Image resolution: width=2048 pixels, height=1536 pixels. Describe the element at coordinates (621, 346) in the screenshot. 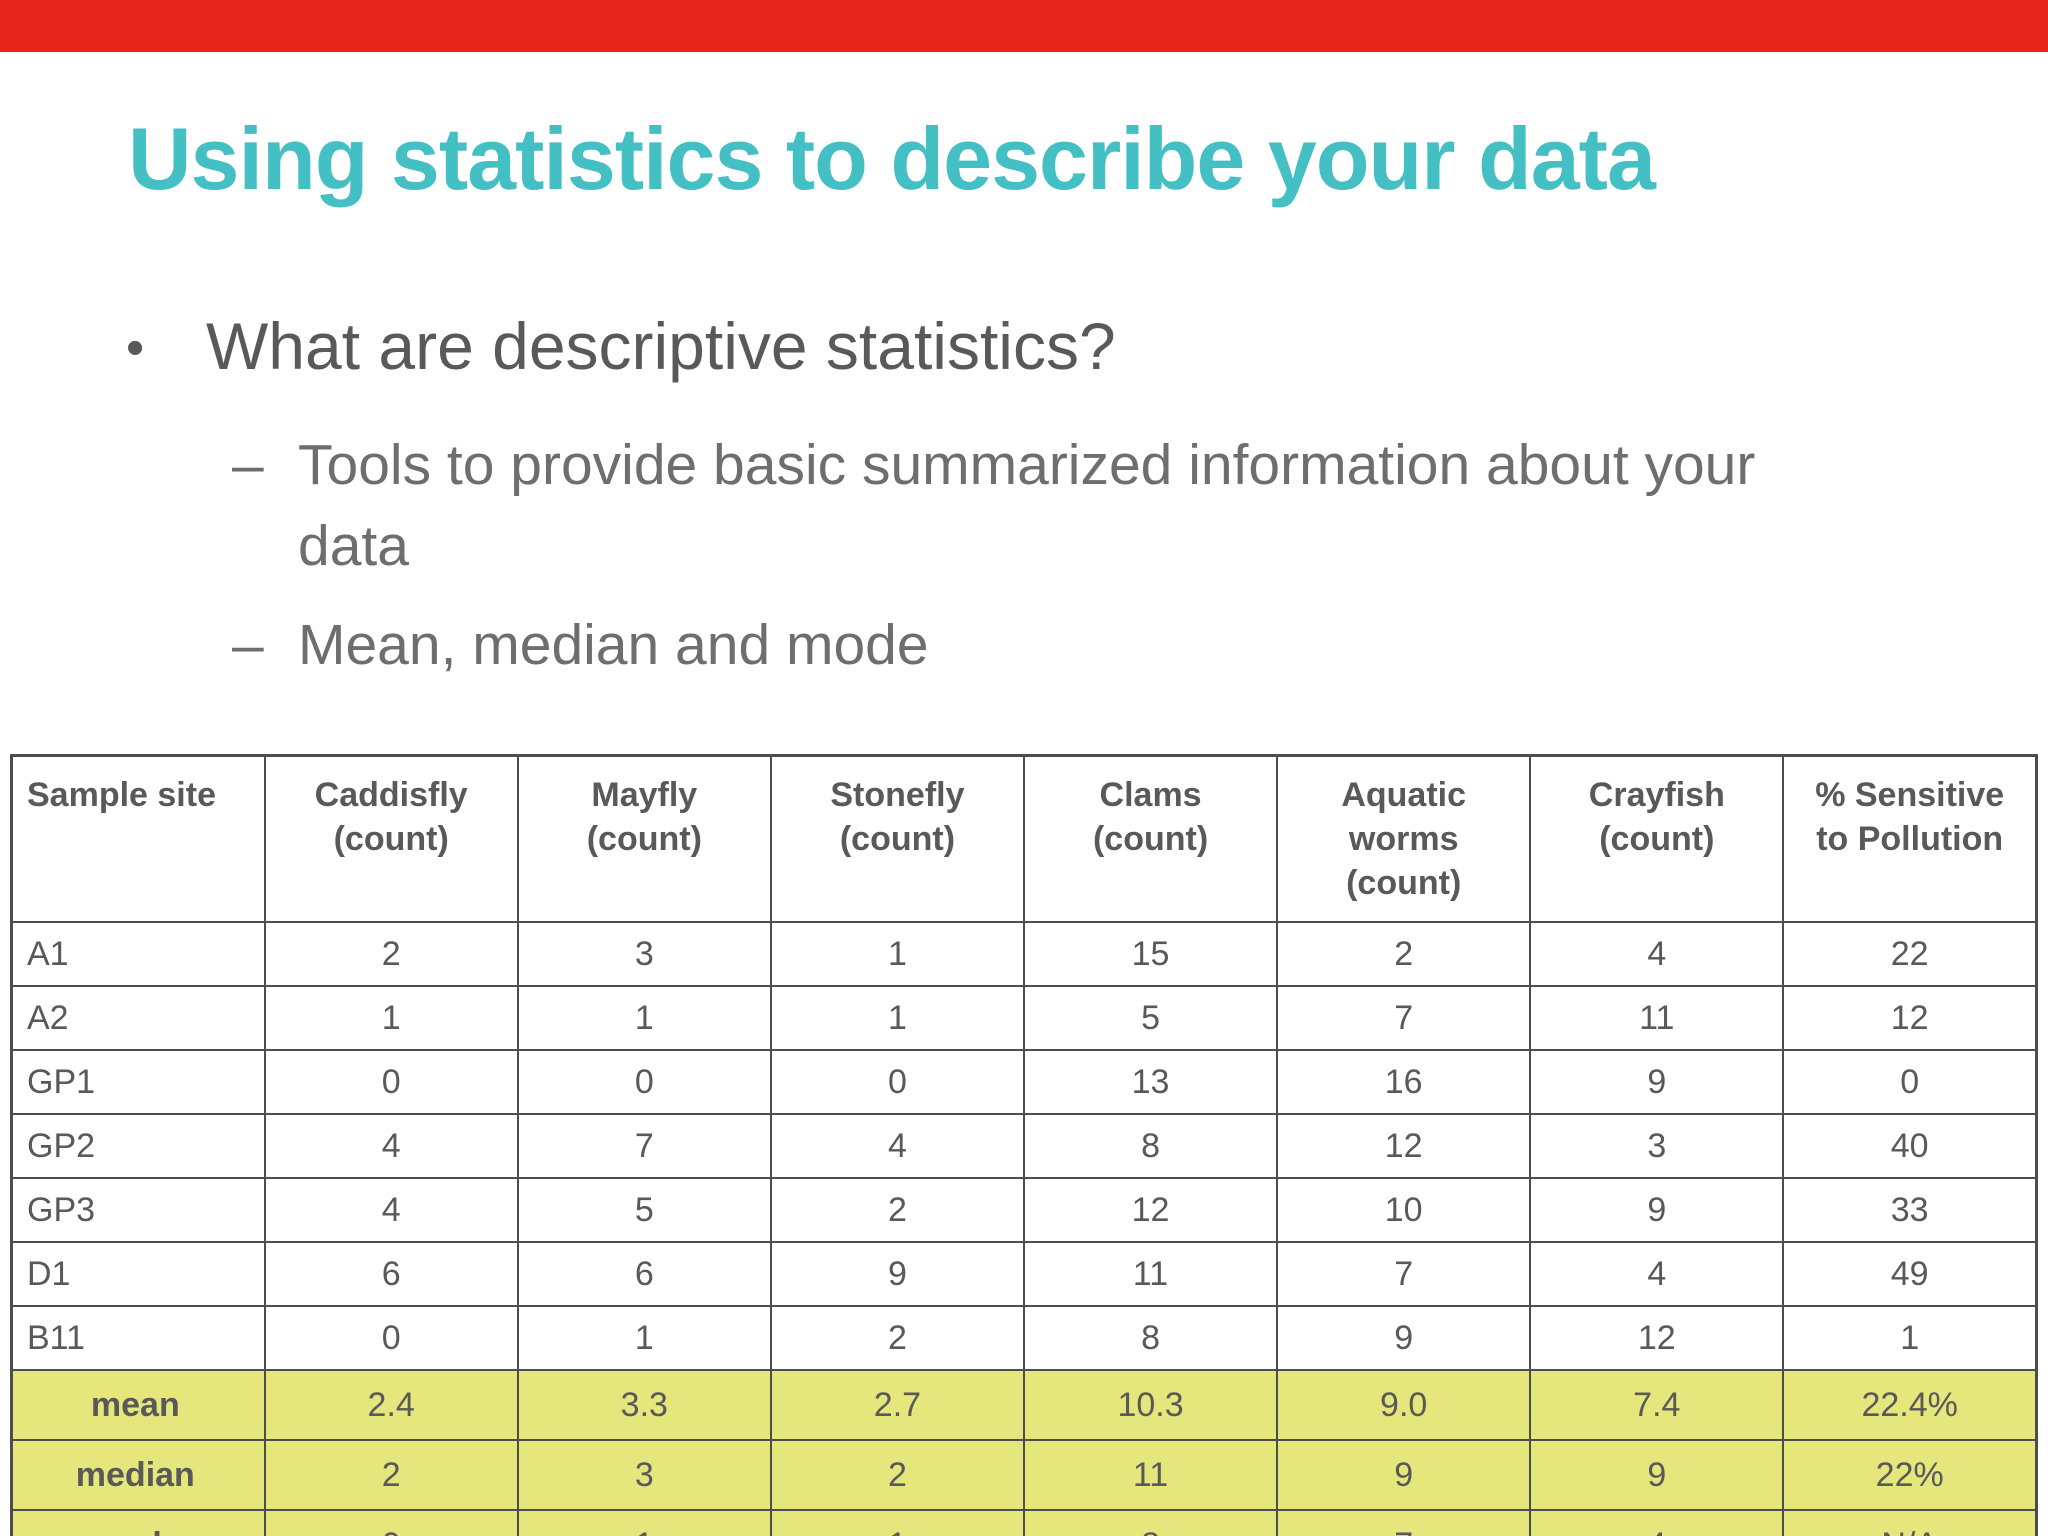

I see `bullet-item: • What are descriptive statistics?` at that location.